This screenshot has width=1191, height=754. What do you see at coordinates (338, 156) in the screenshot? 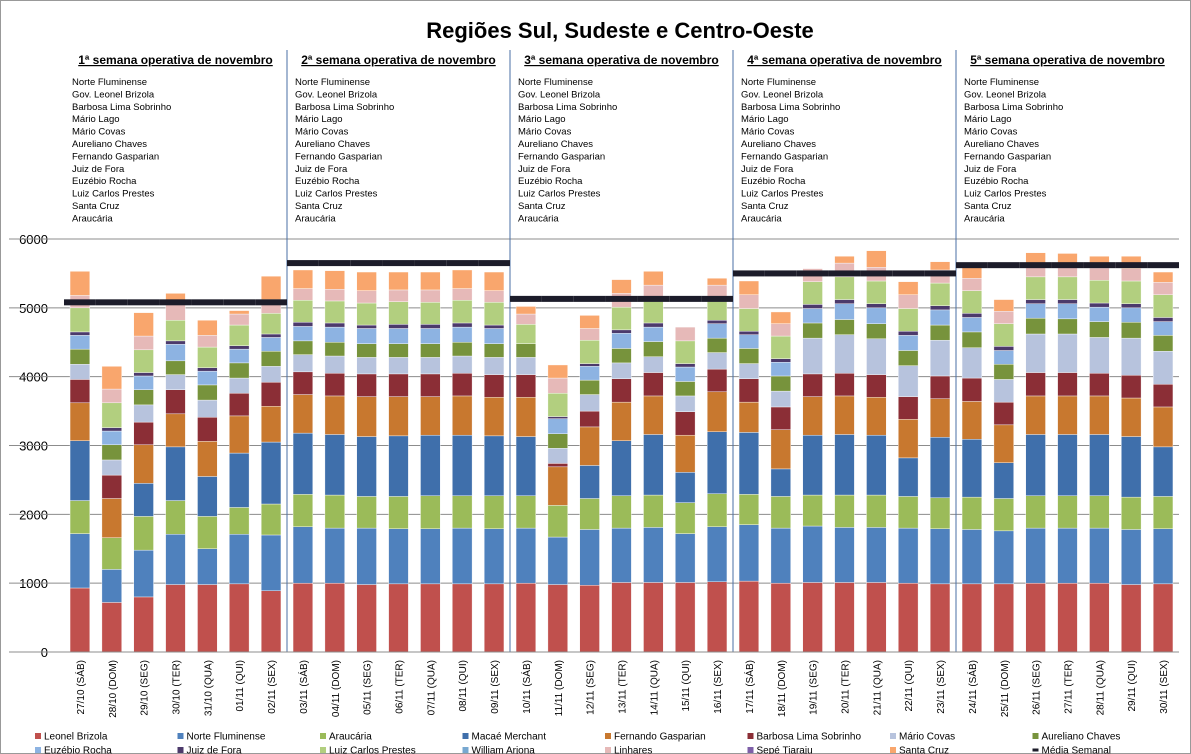
I see `plant-name: Fernando Gasparian` at bounding box center [338, 156].